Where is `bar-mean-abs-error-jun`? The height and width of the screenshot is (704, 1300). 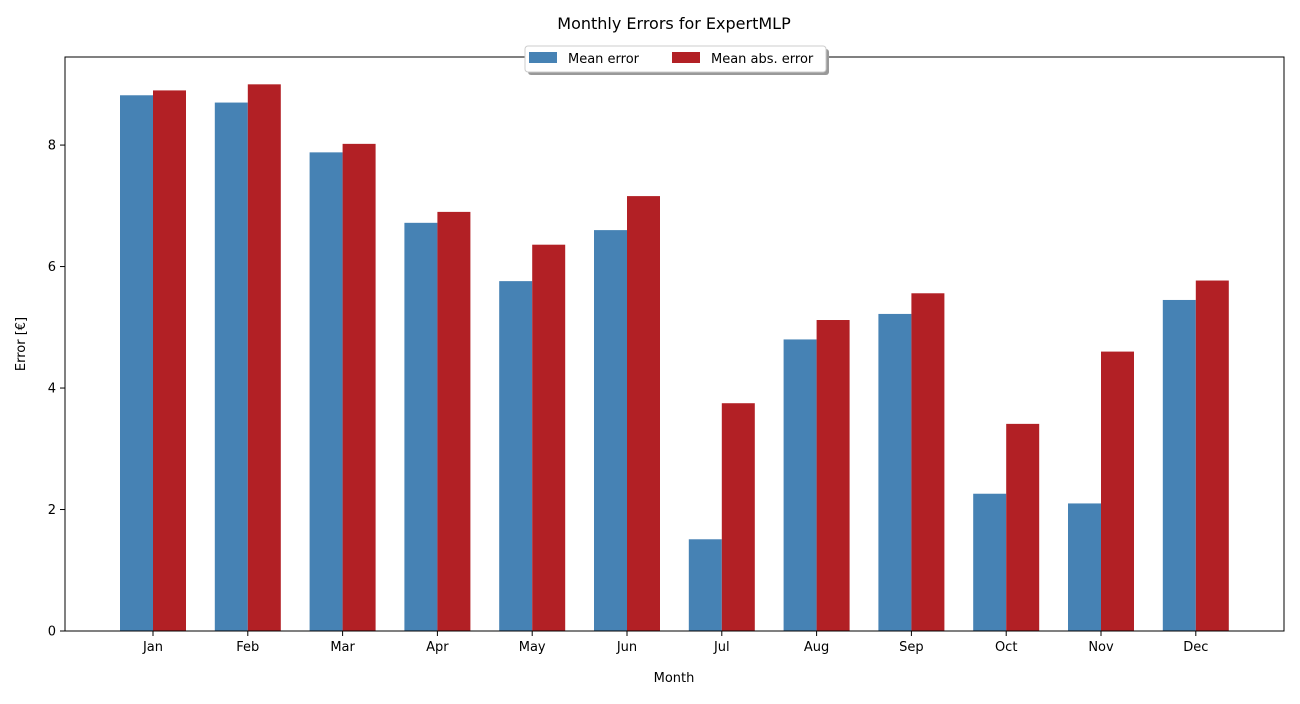 bar-mean-abs-error-jun is located at coordinates (643, 413).